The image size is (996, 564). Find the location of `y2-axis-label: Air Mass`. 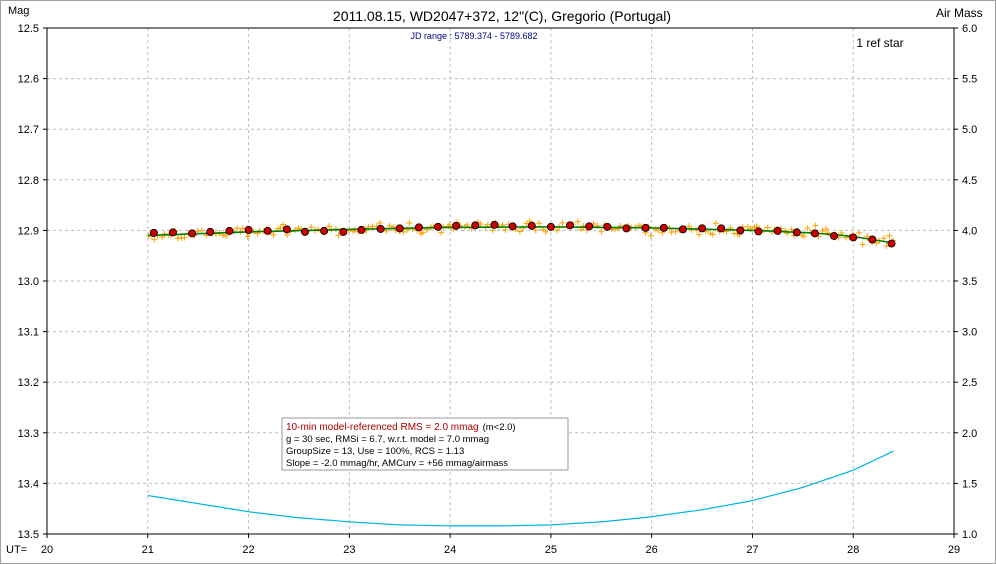

y2-axis-label: Air Mass is located at coordinates (959, 13).